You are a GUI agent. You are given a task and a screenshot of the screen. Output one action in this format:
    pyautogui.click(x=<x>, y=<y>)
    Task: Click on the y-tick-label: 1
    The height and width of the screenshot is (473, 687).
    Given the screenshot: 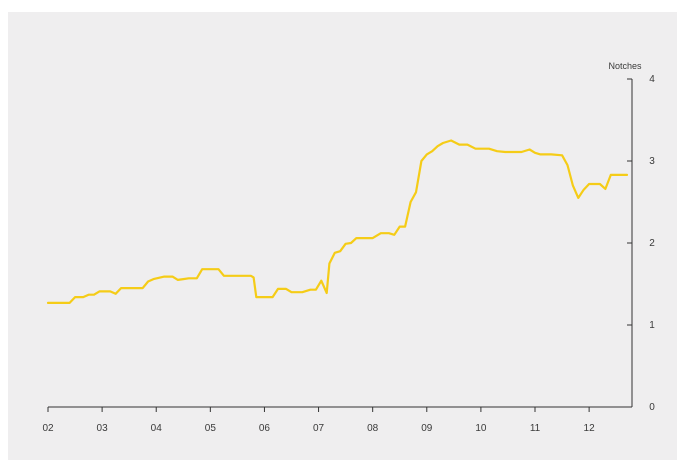 What is the action you would take?
    pyautogui.click(x=652, y=325)
    